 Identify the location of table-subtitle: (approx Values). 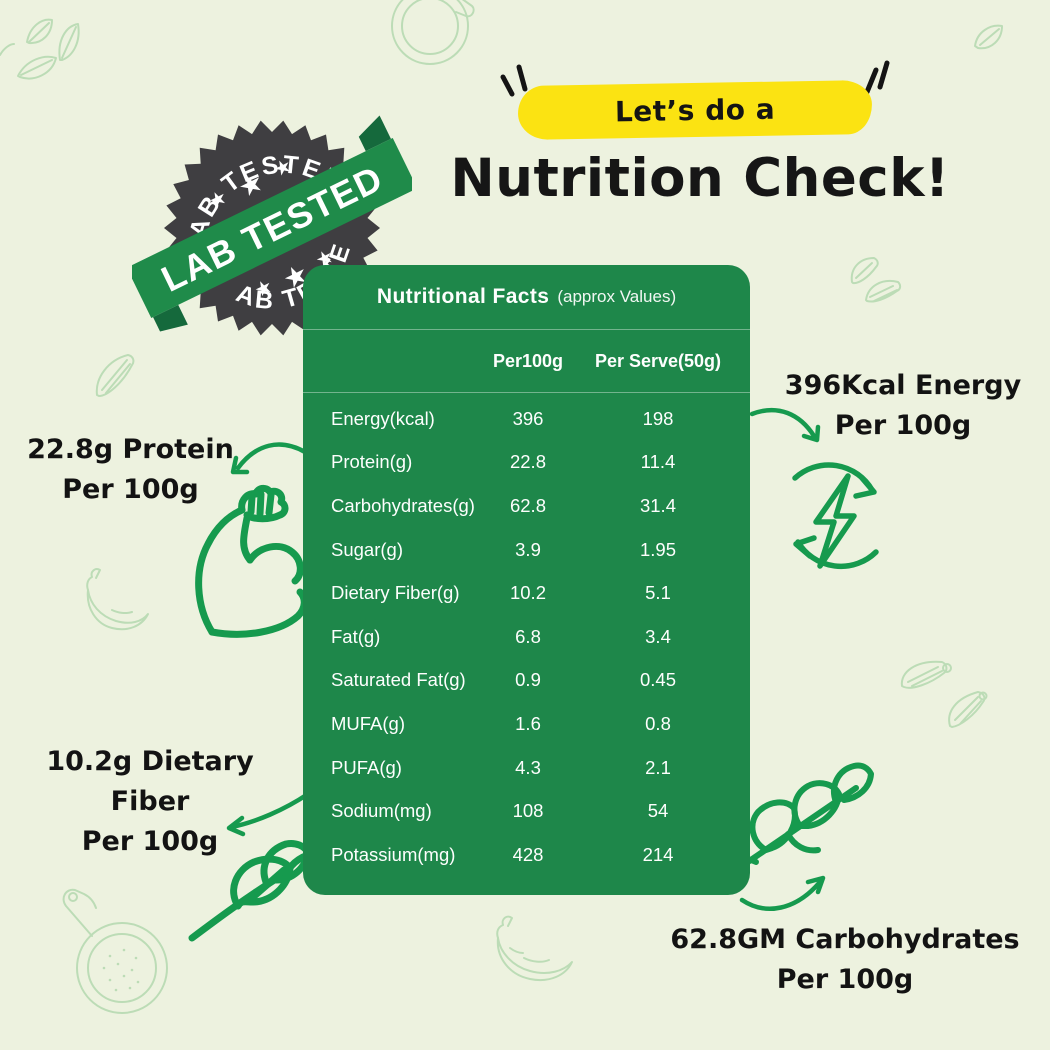
(617, 296).